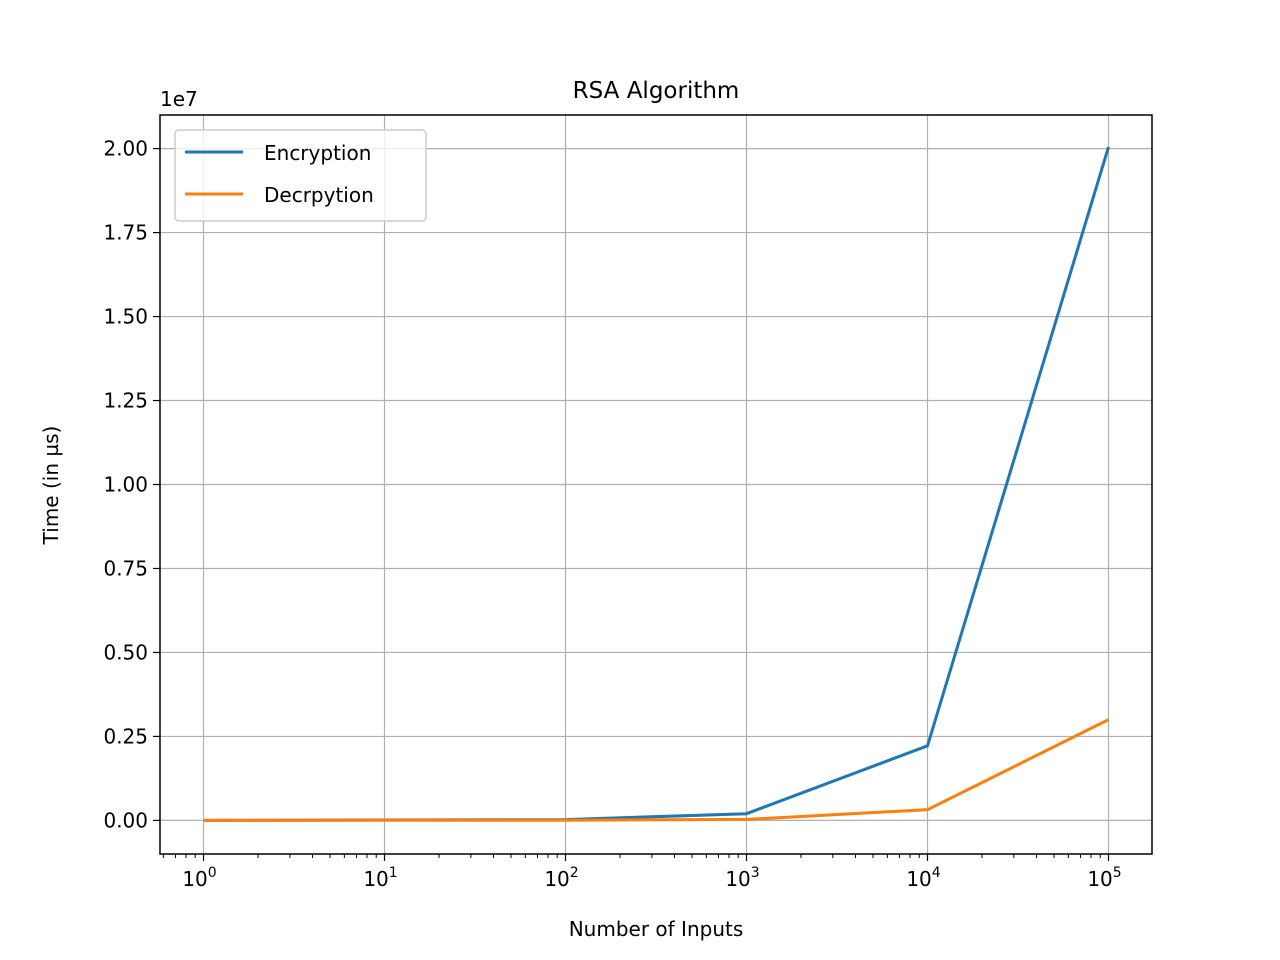 The image size is (1280, 960). What do you see at coordinates (319, 195) in the screenshot?
I see `legend-label-decryption: Decrpytion` at bounding box center [319, 195].